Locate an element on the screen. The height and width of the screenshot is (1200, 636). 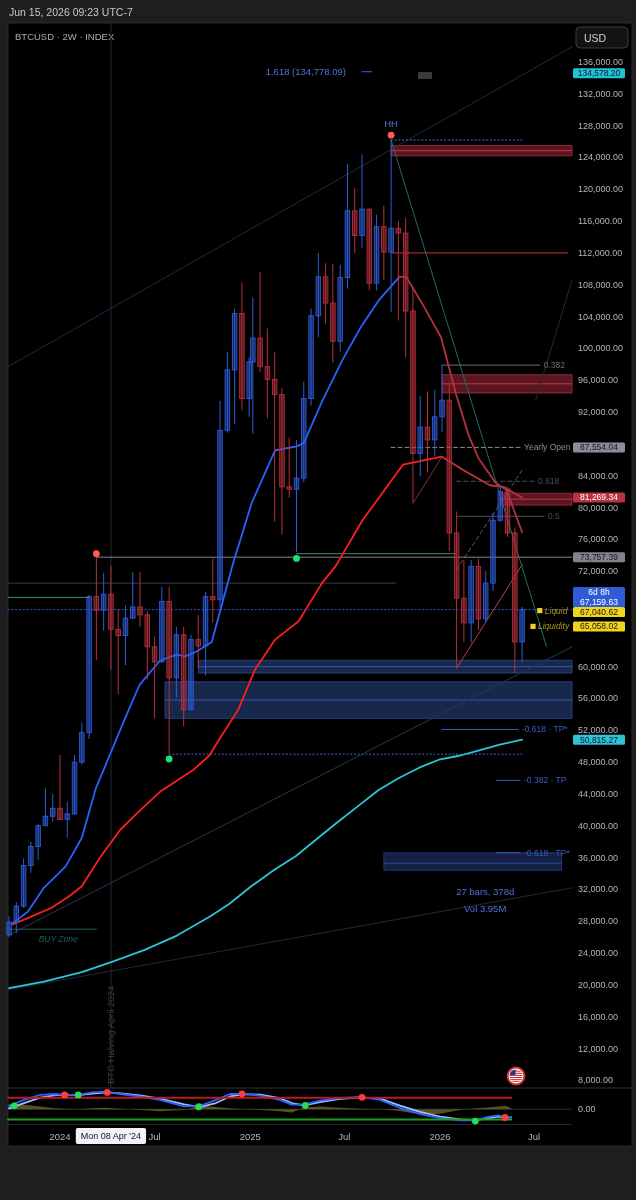
y-tick-label: 100,000.00 is located at coordinates (601, 348).